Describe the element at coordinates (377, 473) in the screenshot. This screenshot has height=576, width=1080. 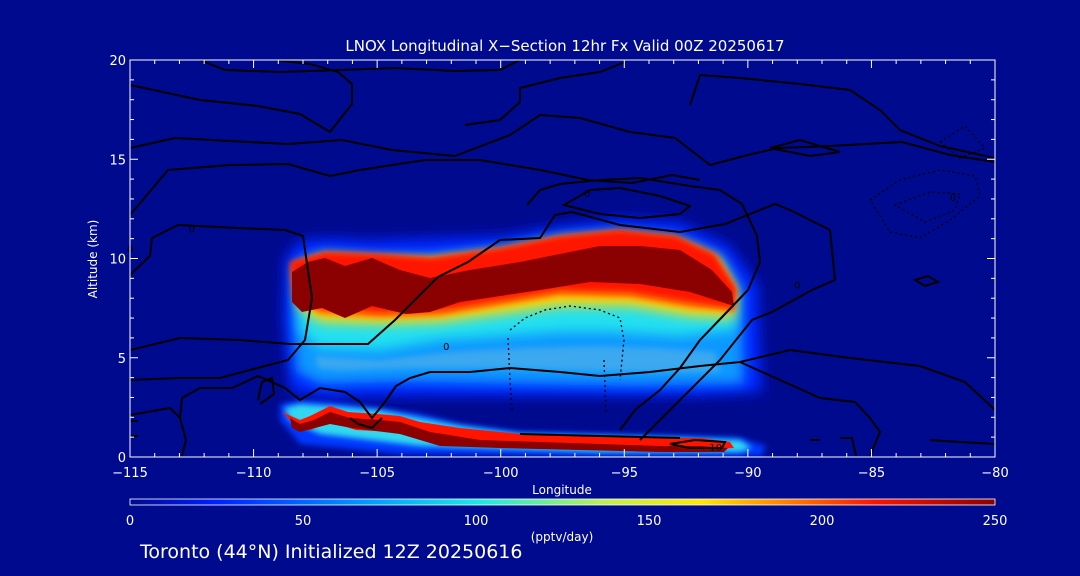
I see `x-tick-label: −105` at that location.